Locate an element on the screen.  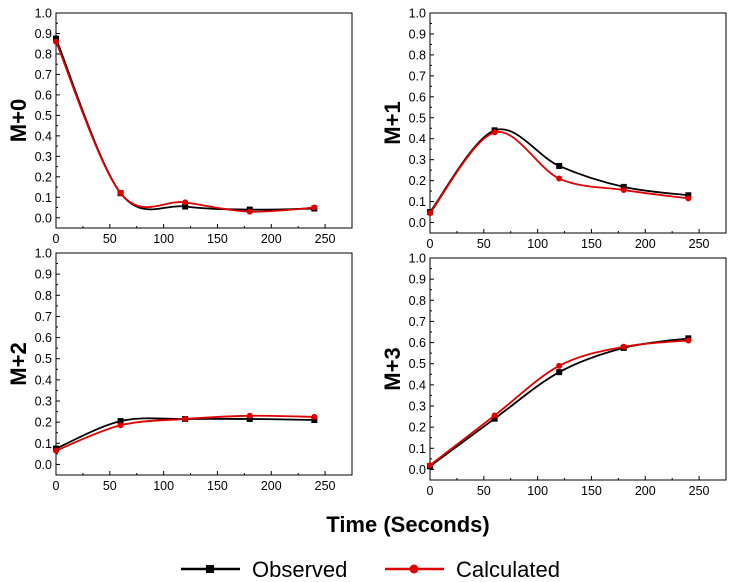
series-line-observed is located at coordinates (559, 170).